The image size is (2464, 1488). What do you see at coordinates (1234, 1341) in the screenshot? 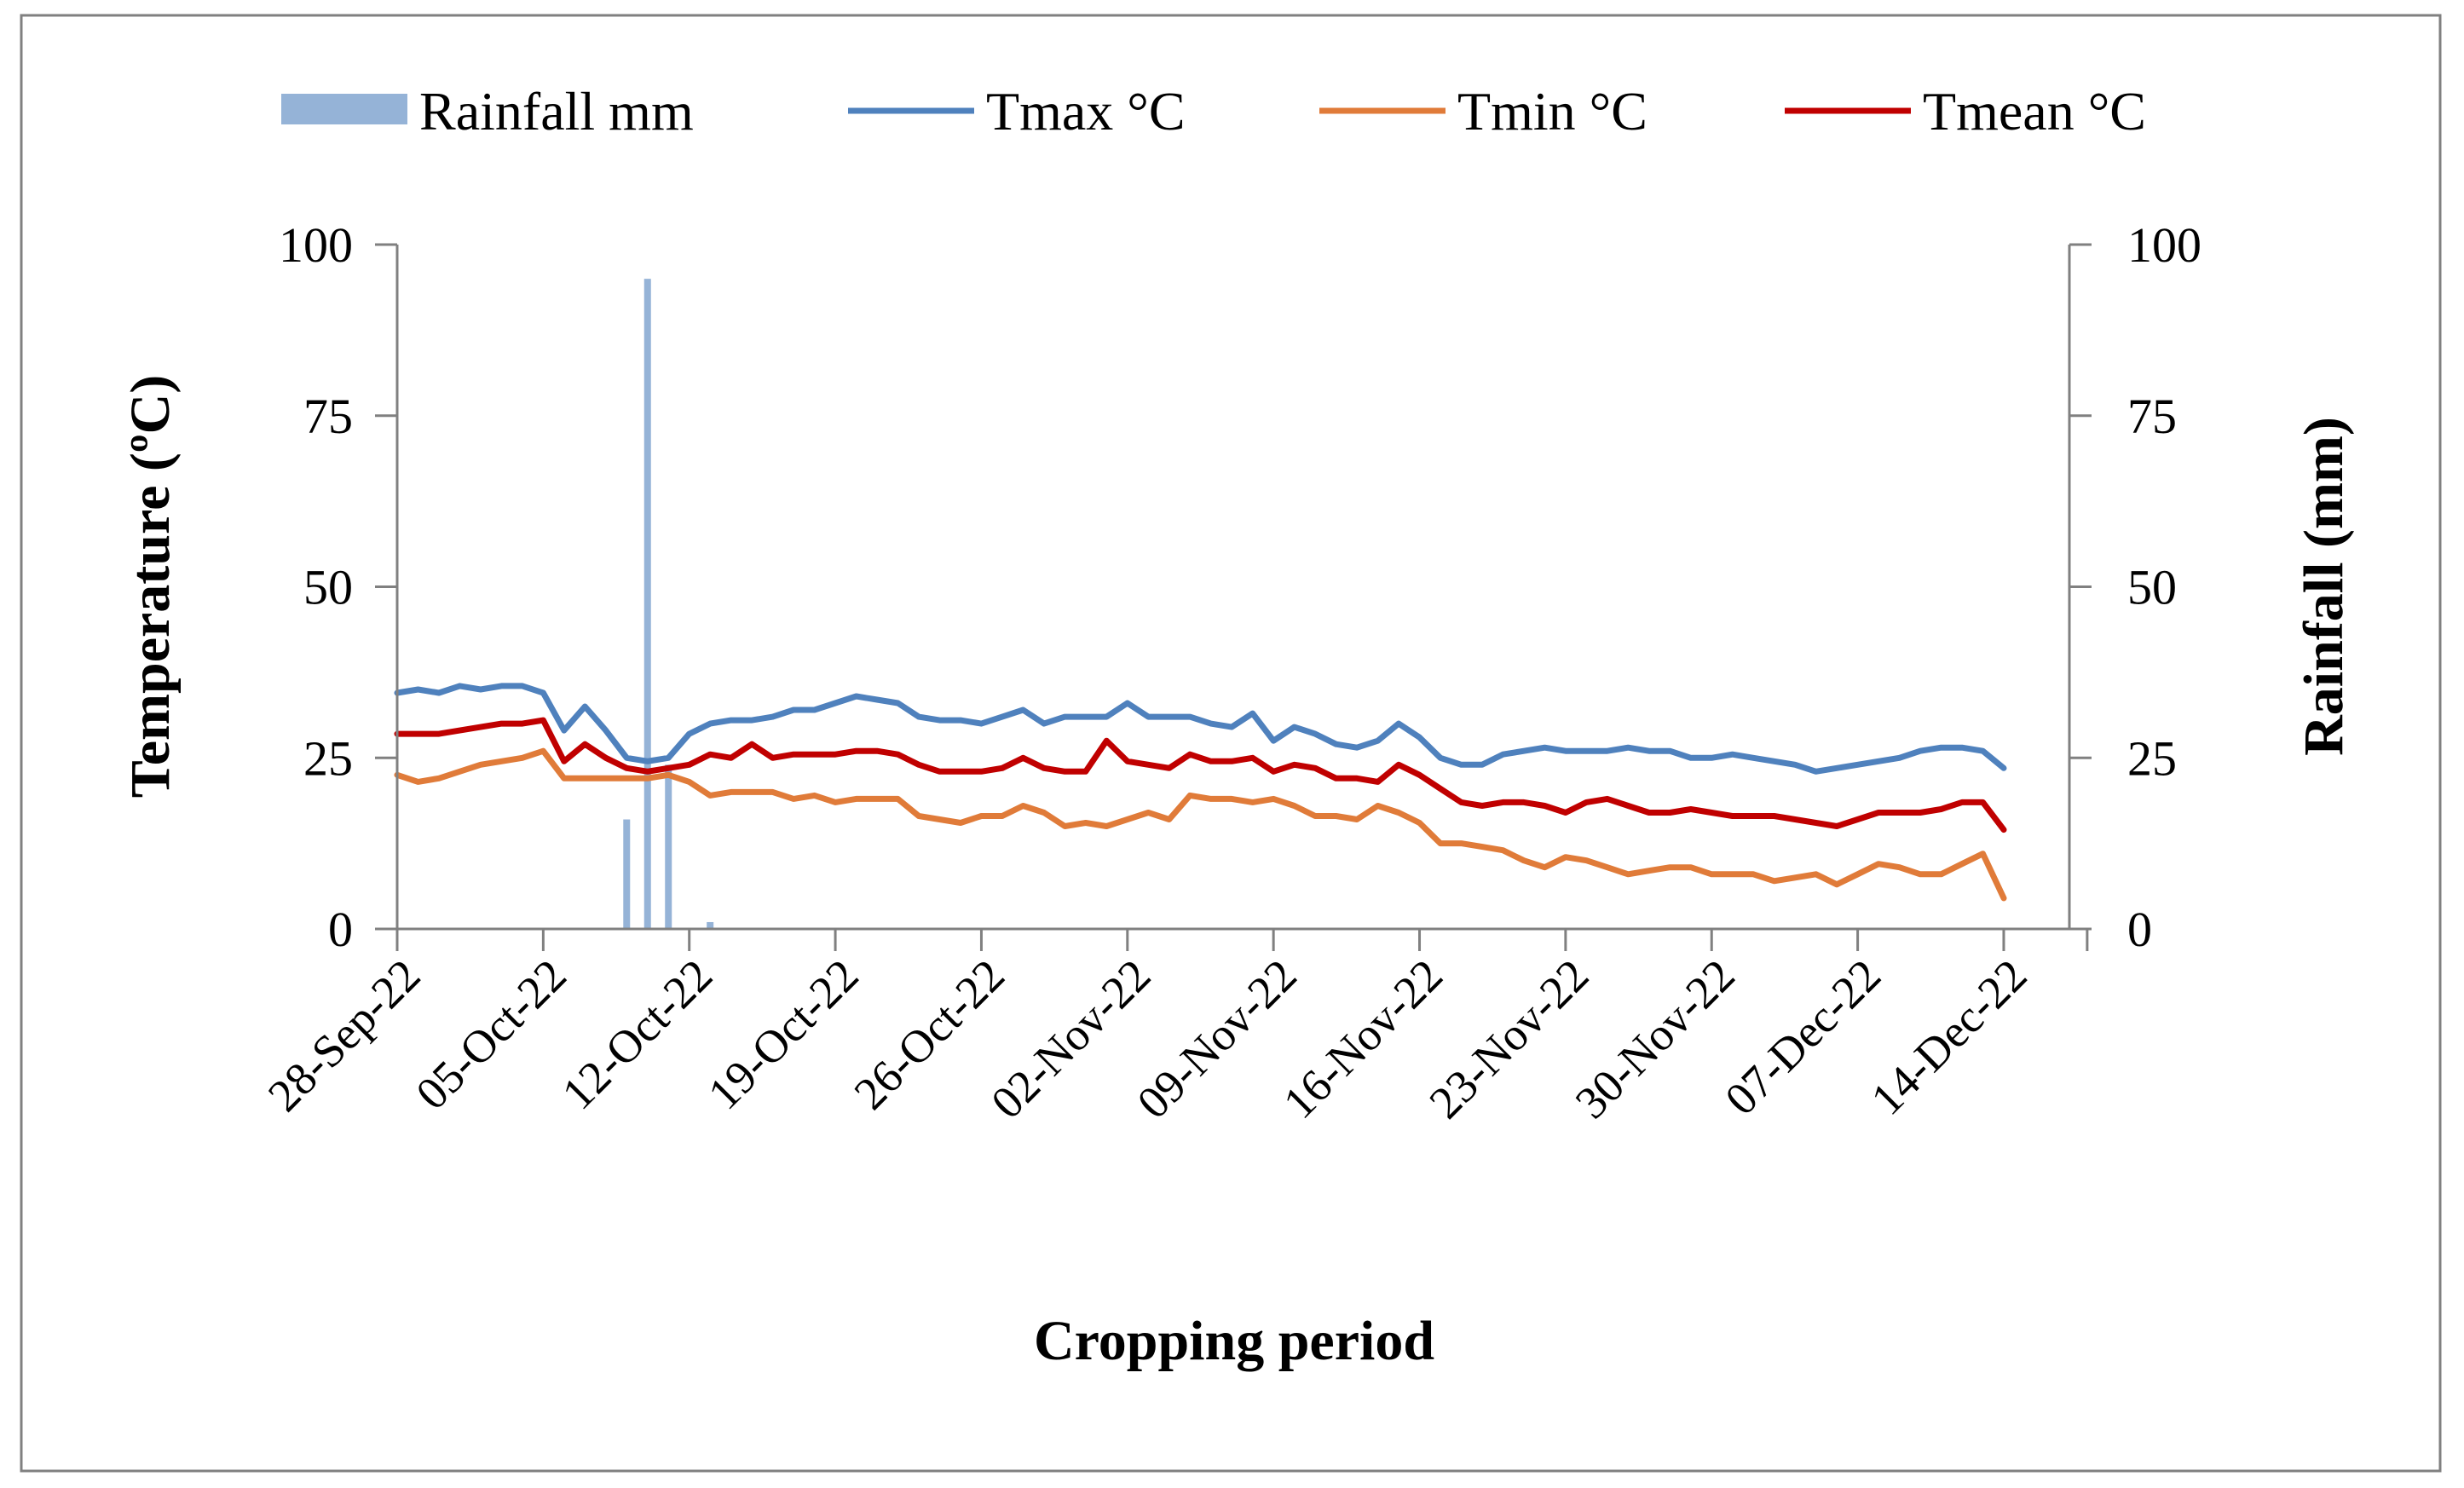
I see `x-axis-title: Cropping period` at bounding box center [1234, 1341].